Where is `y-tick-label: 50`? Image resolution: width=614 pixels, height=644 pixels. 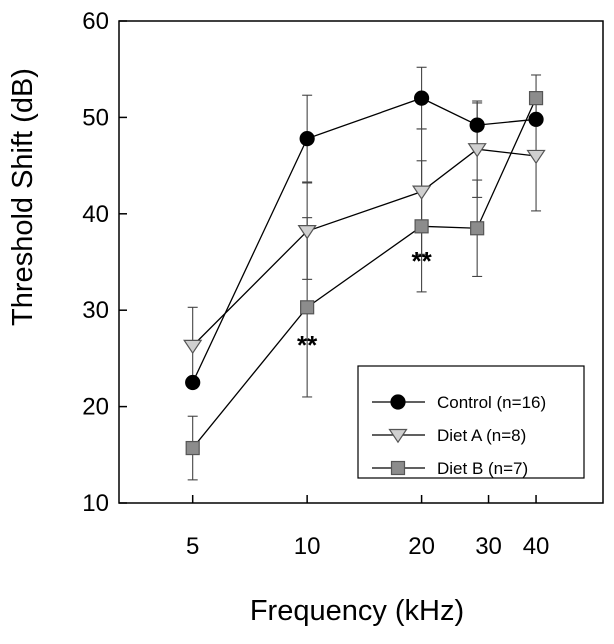
y-tick-label: 50 is located at coordinates (95, 117).